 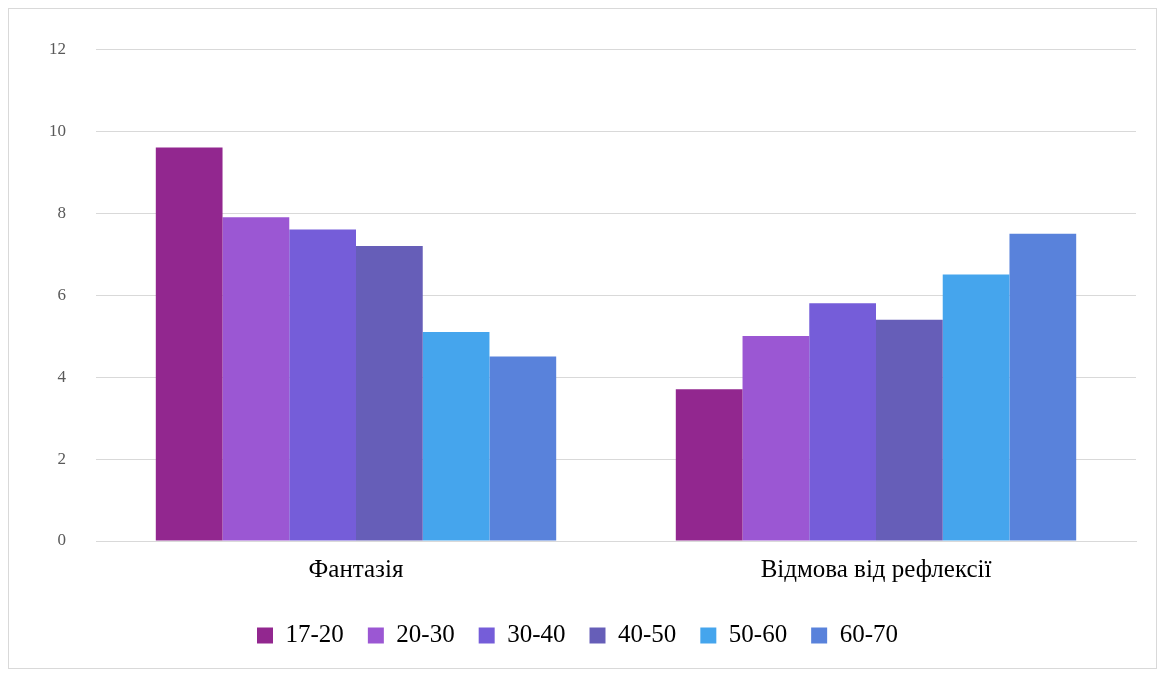 I want to click on y-tick-label: 12, so click(x=57, y=48).